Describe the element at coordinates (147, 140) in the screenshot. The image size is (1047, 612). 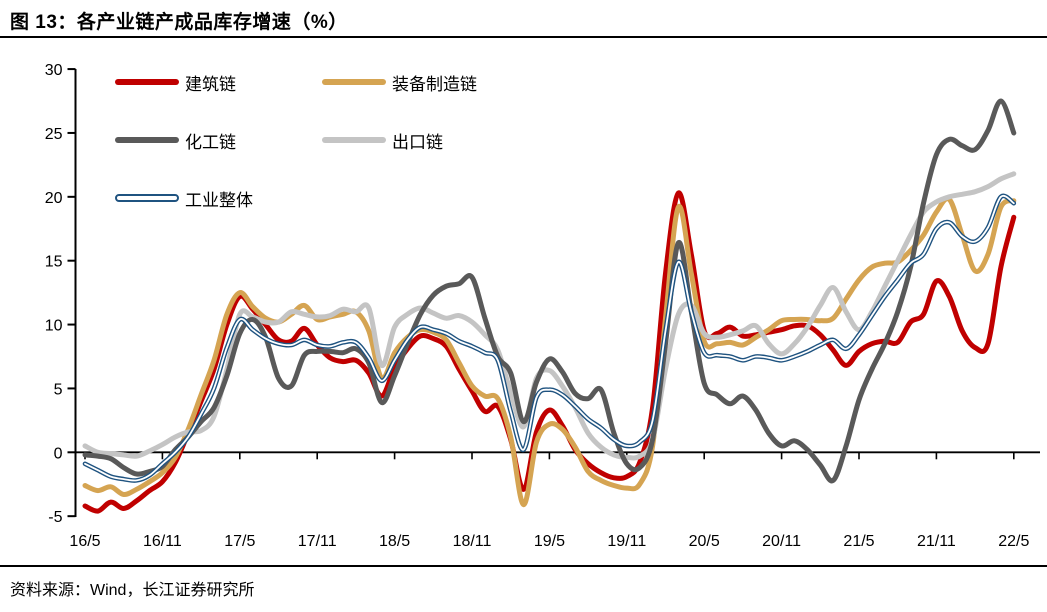
I see `chemical-line-swatch` at that location.